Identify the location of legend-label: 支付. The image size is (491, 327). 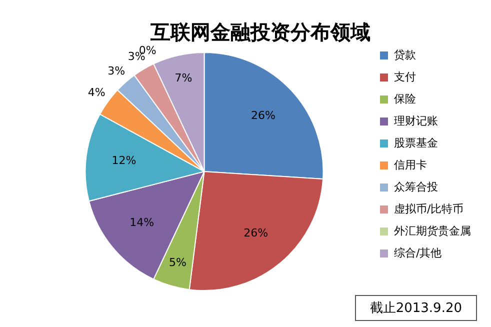
(405, 77).